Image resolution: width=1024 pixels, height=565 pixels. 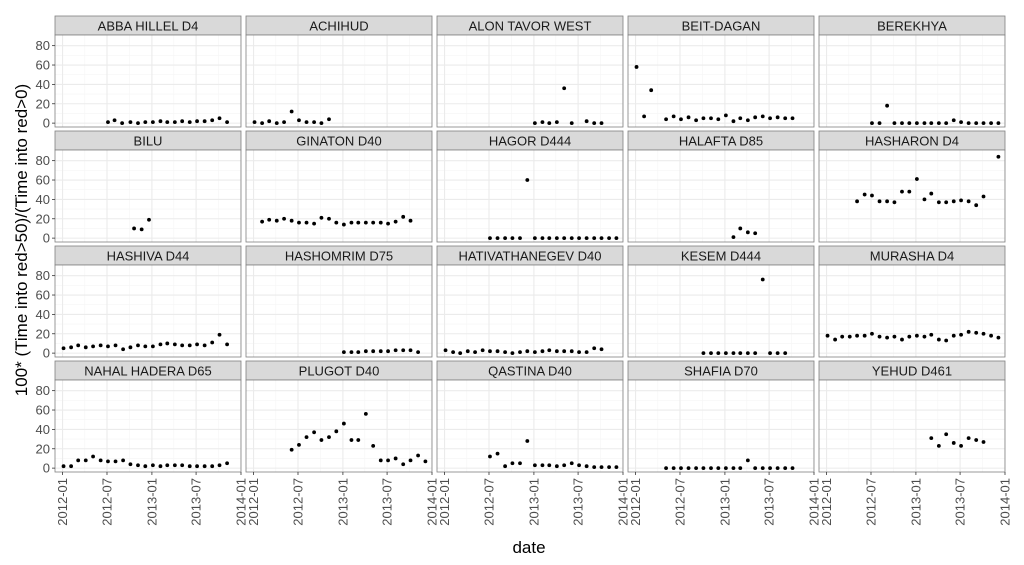 I want to click on x-tick-label: 2013-07, so click(x=578, y=502).